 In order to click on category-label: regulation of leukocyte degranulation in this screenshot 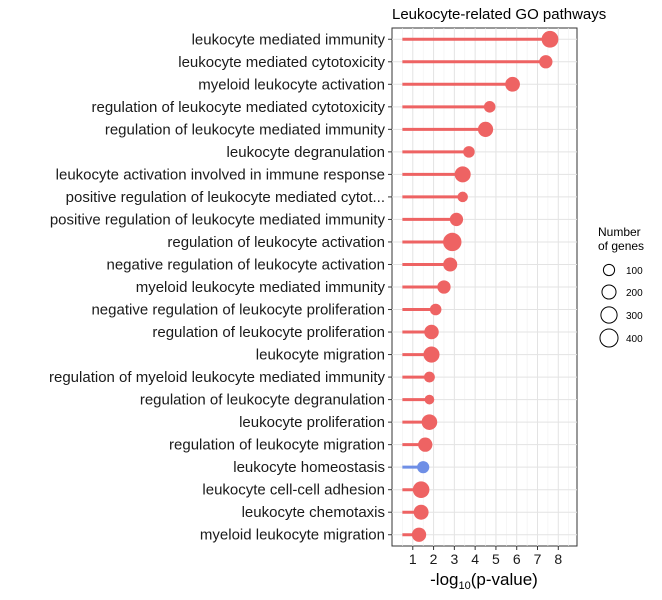, I will do `click(262, 400)`.